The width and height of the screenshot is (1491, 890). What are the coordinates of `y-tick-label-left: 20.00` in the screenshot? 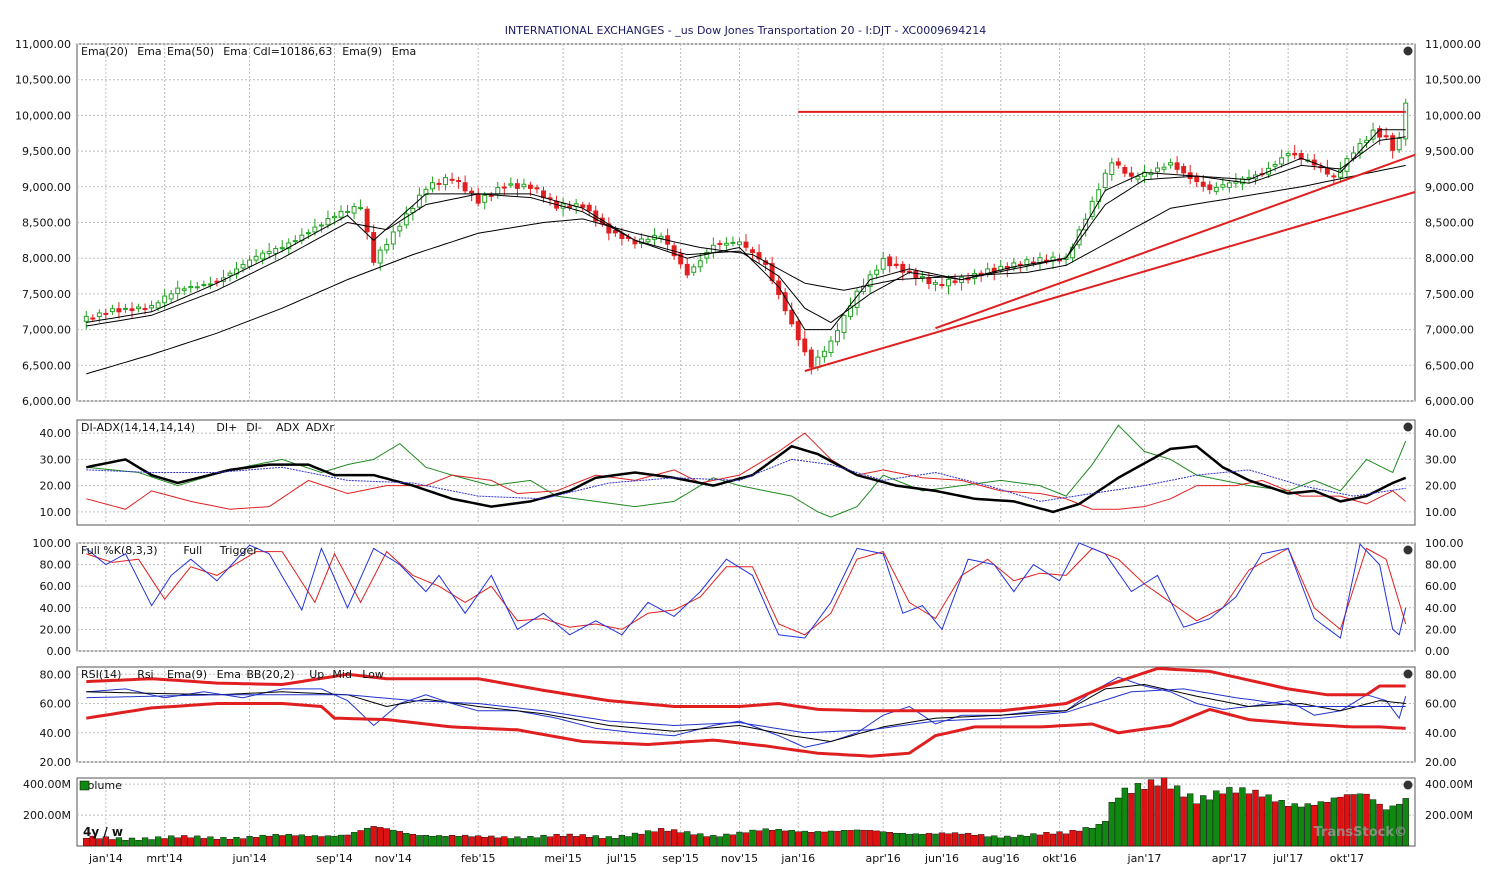 It's located at (56, 629).